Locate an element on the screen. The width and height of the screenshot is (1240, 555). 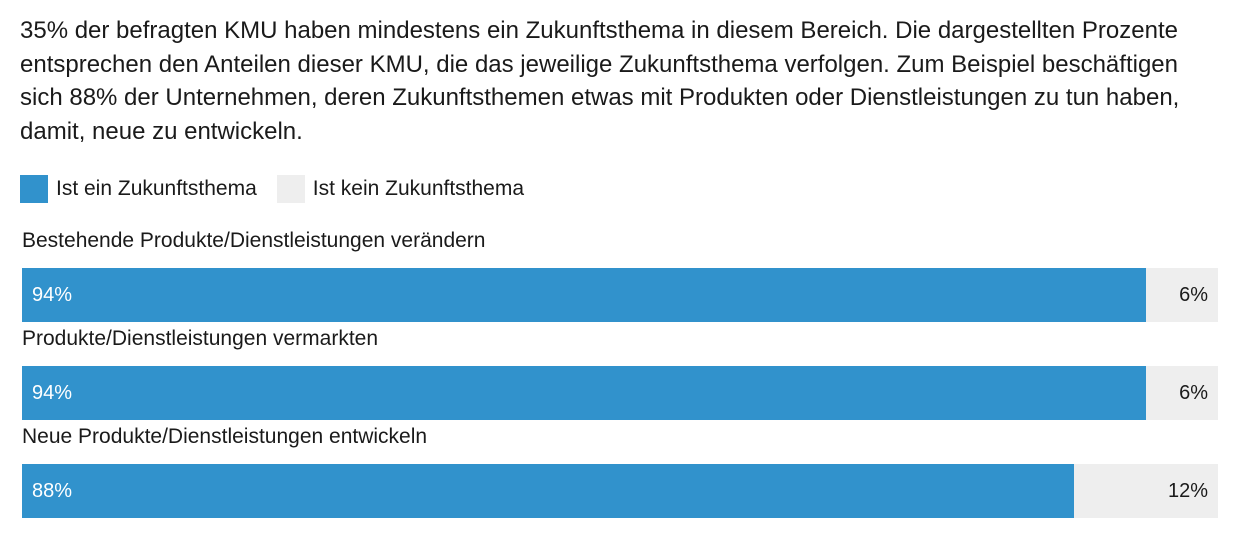
legend-swatch-not-topic is located at coordinates (290, 189).